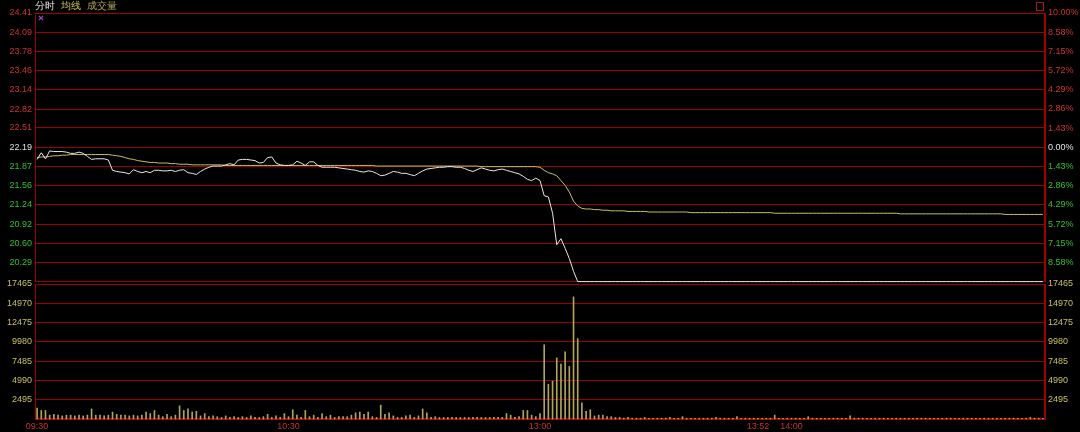  I want to click on y-tick-label: 23.78, so click(20, 50).